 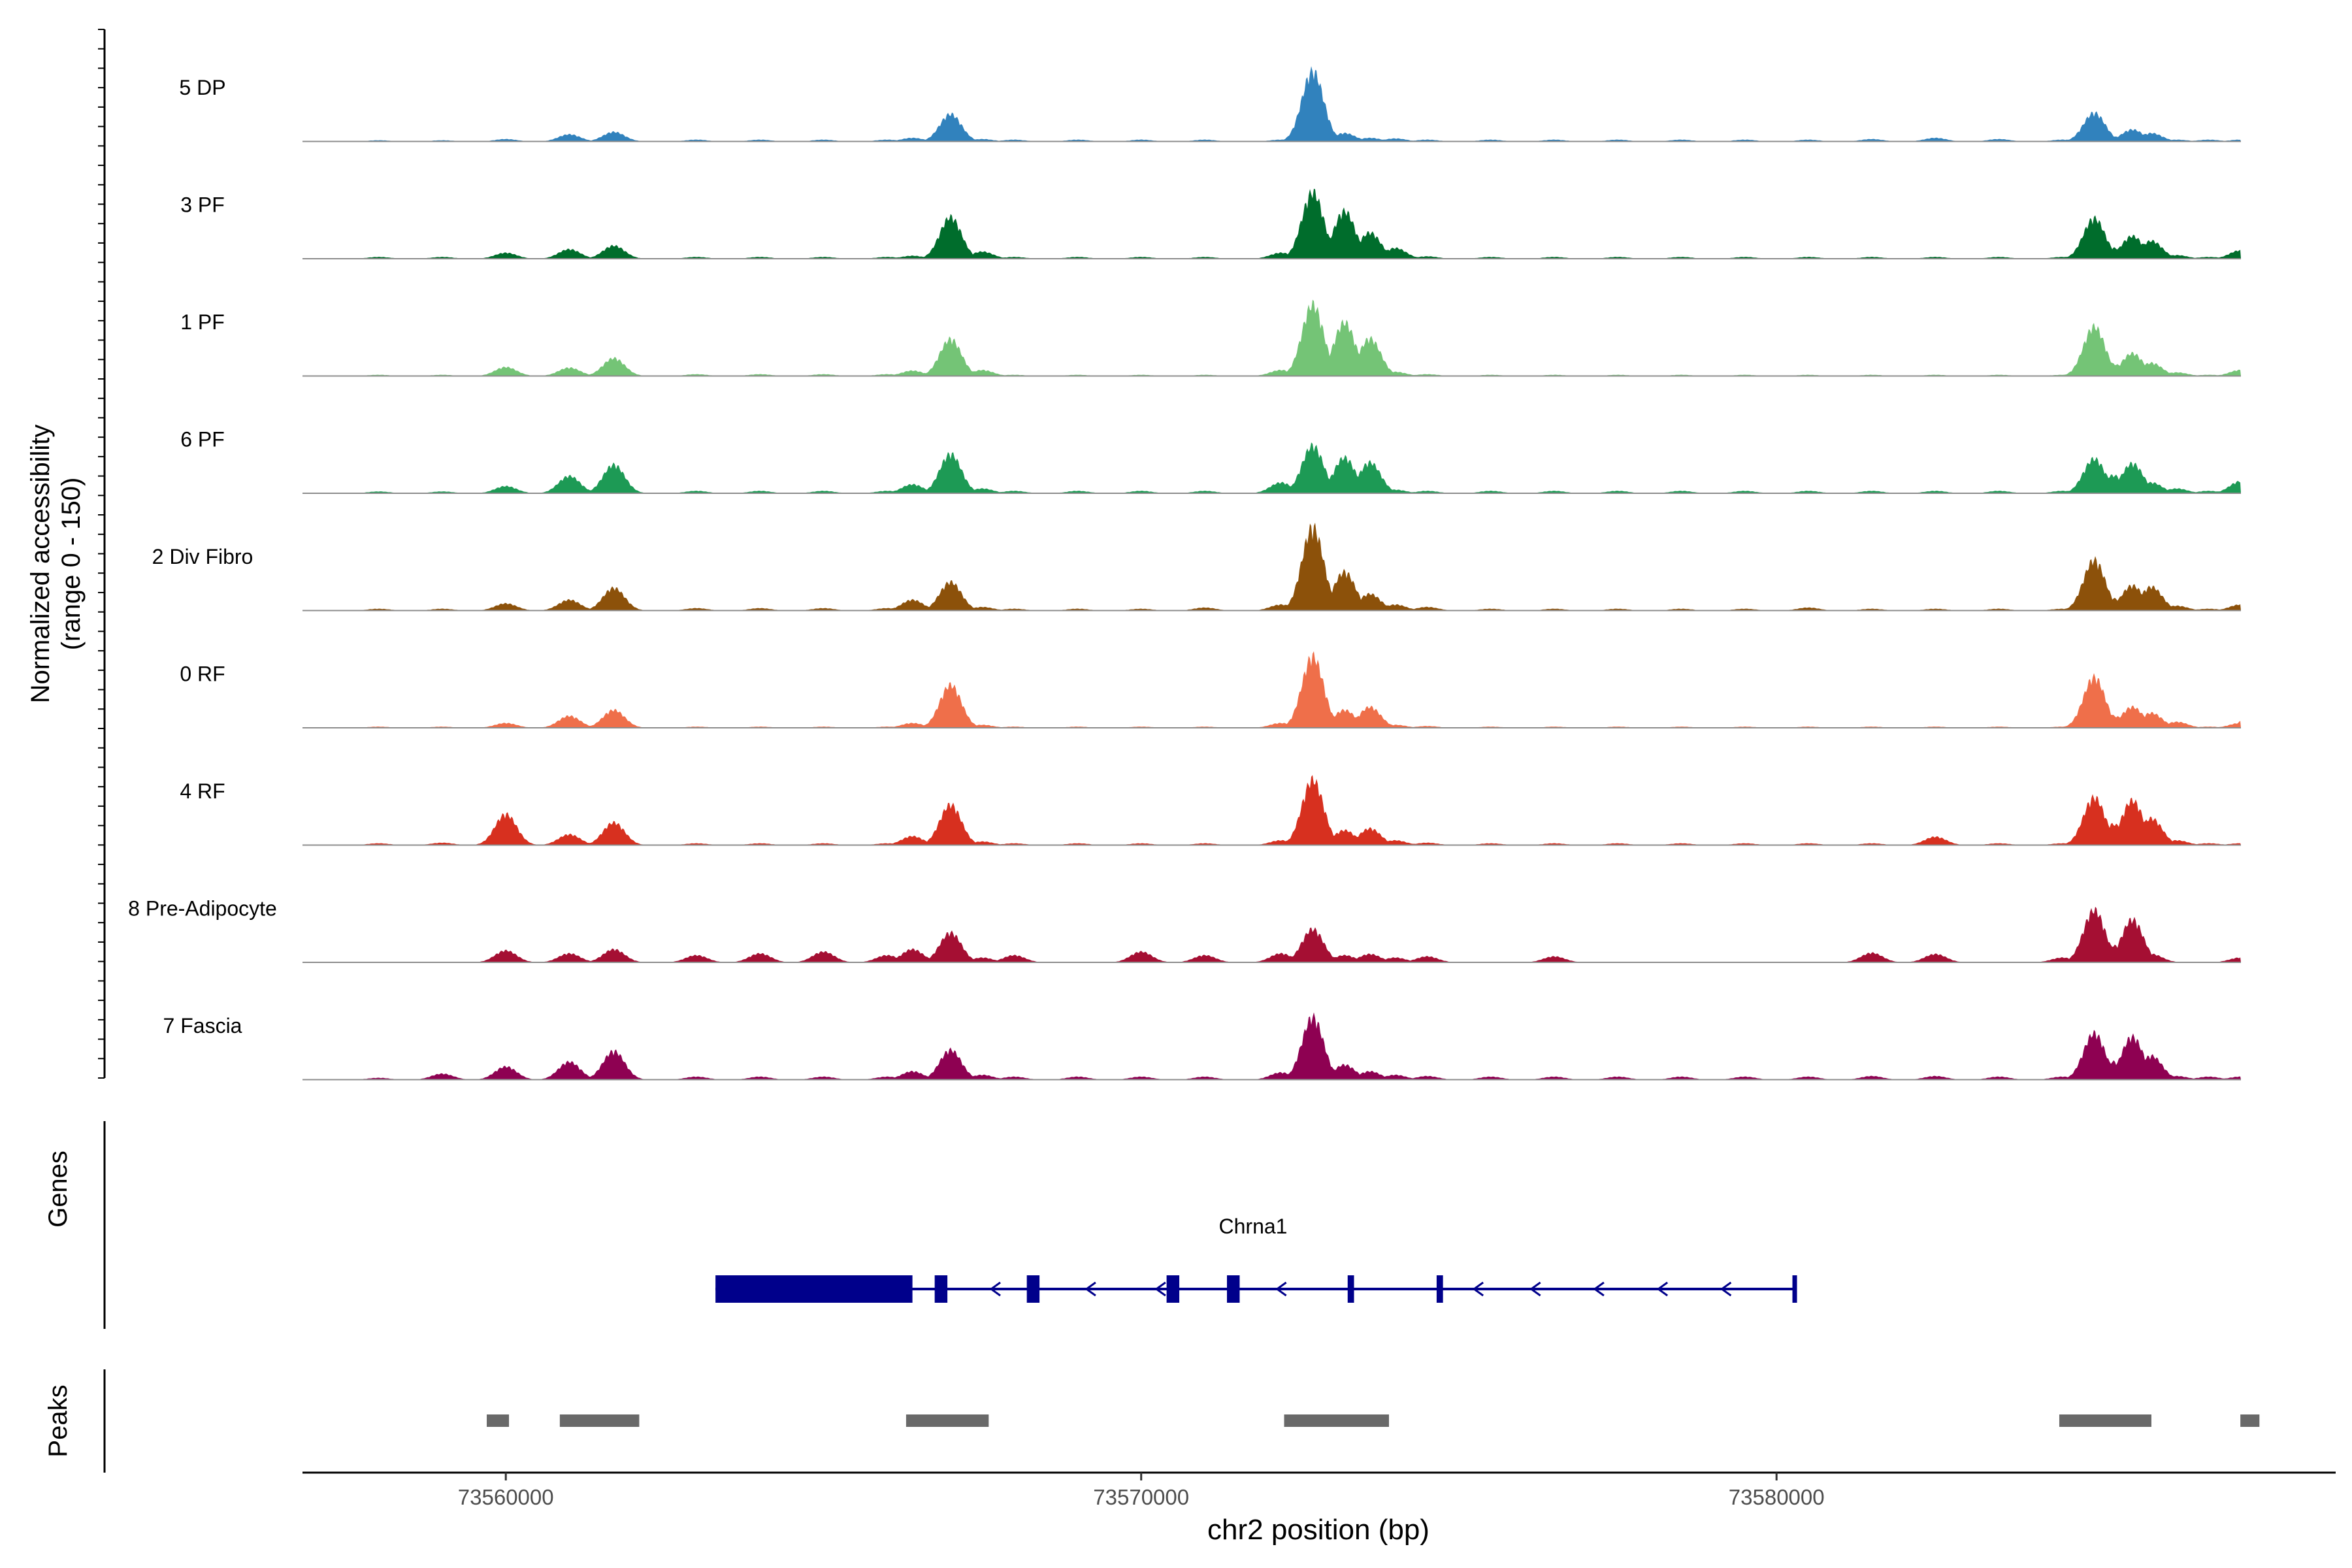 What do you see at coordinates (1271, 689) in the screenshot?
I see `coverage-area-0-rf` at bounding box center [1271, 689].